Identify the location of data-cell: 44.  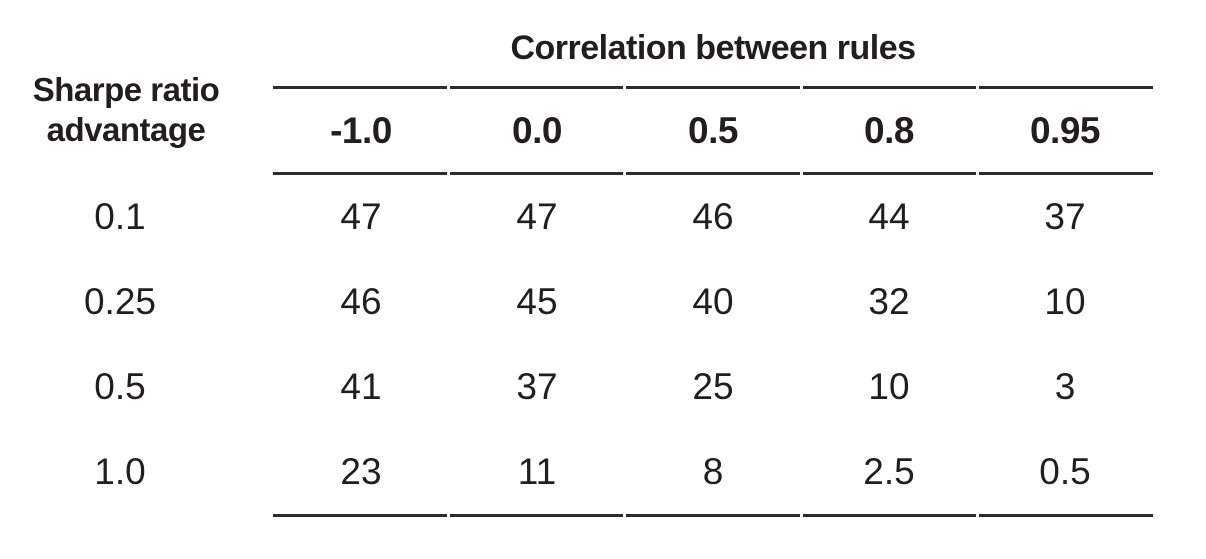
(889, 217).